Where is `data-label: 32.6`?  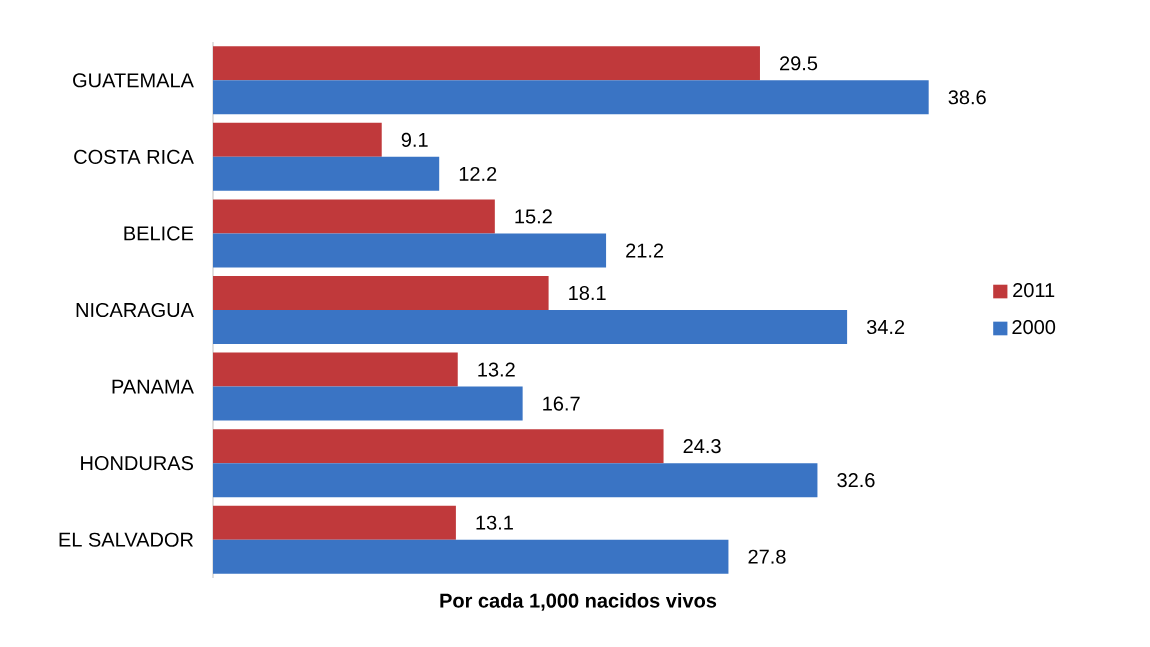
data-label: 32.6 is located at coordinates (856, 480).